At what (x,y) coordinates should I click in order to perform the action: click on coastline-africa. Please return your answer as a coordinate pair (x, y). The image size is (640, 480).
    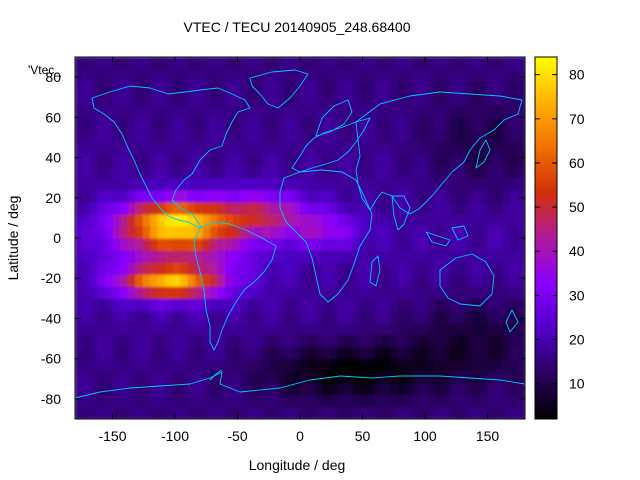
    Looking at the image, I should click on (326, 236).